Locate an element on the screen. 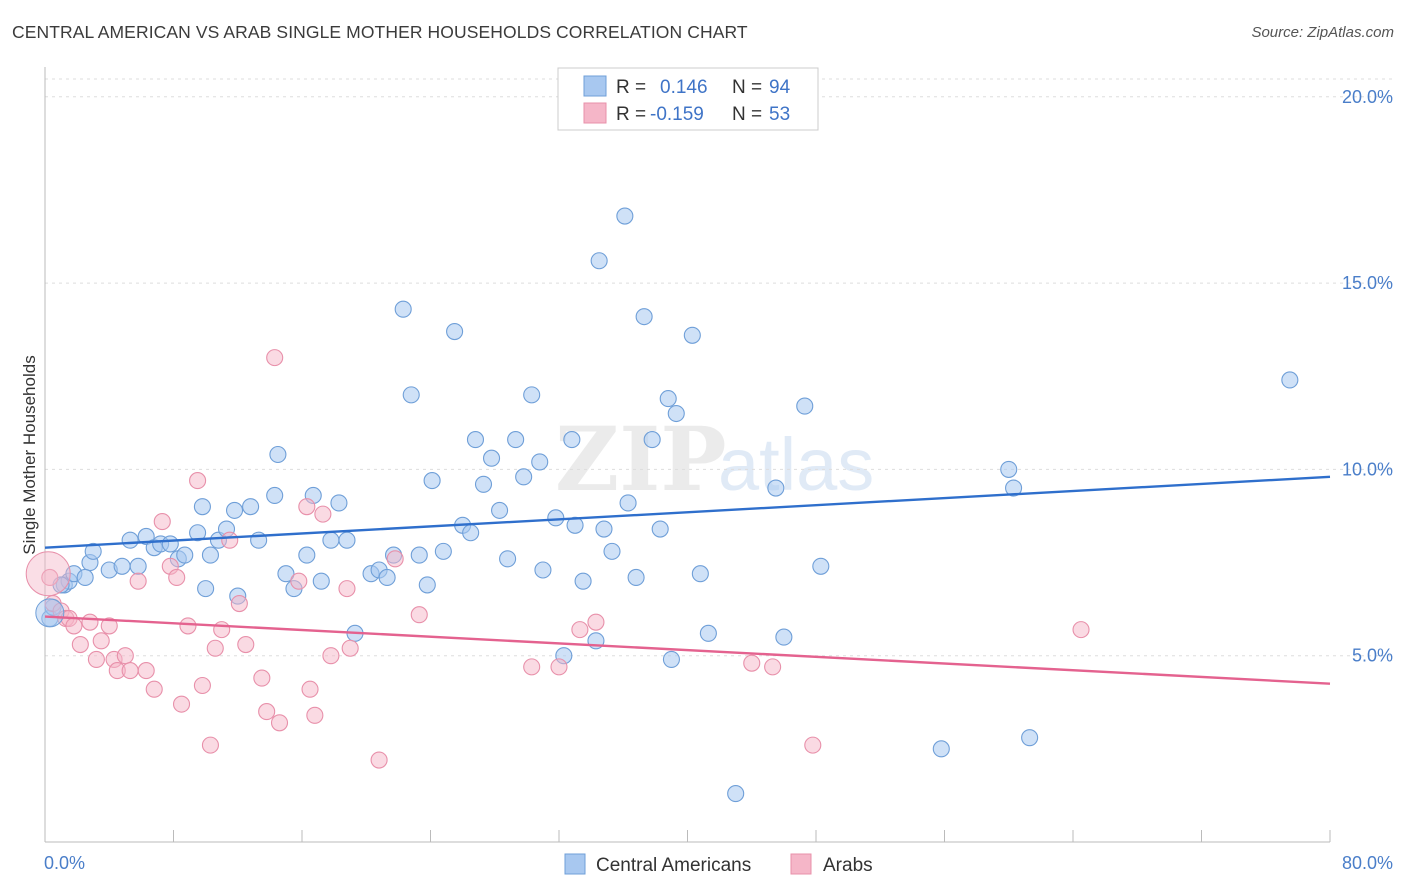 The height and width of the screenshot is (892, 1406). trend-line-central-americans is located at coordinates (687, 512).